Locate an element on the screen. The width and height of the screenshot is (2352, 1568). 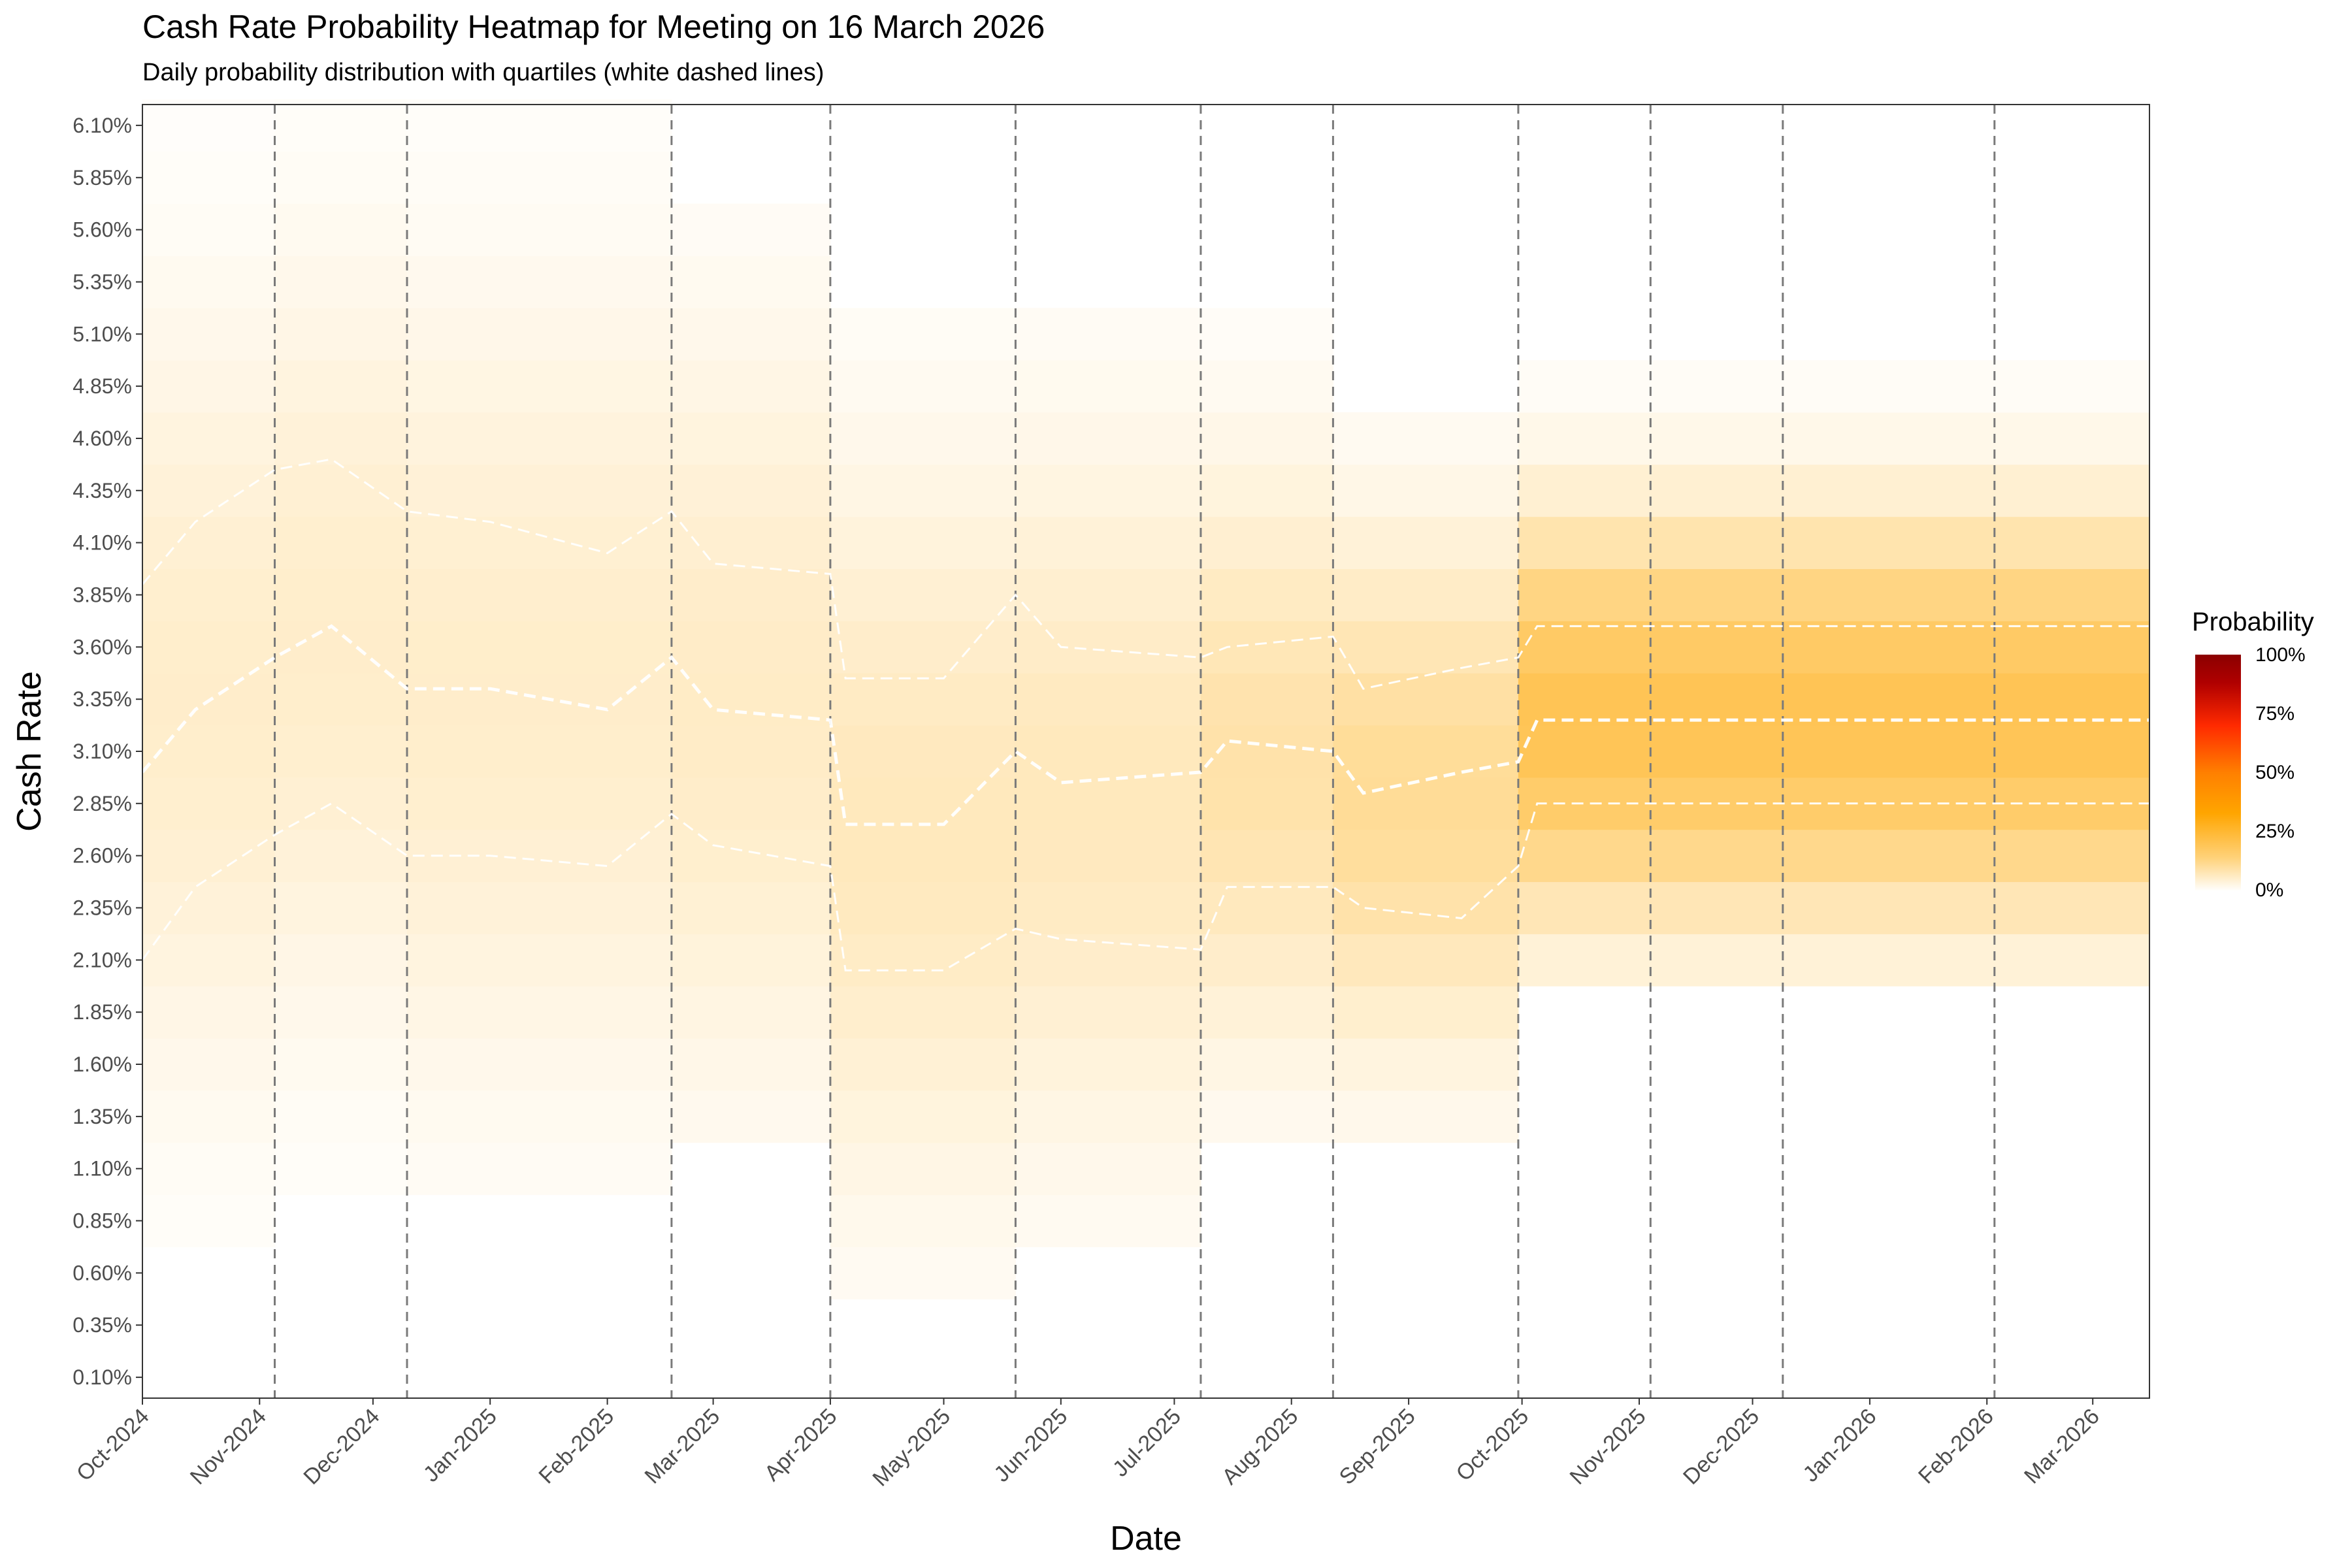
x-tick-label: Sep-2025 is located at coordinates (1377, 1447).